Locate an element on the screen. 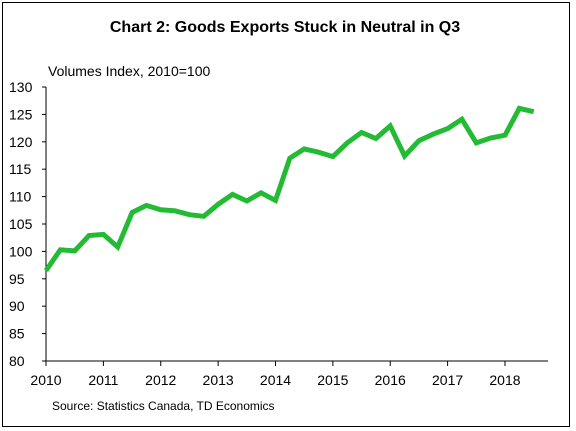  y-tick-label: 125 is located at coordinates (21, 114).